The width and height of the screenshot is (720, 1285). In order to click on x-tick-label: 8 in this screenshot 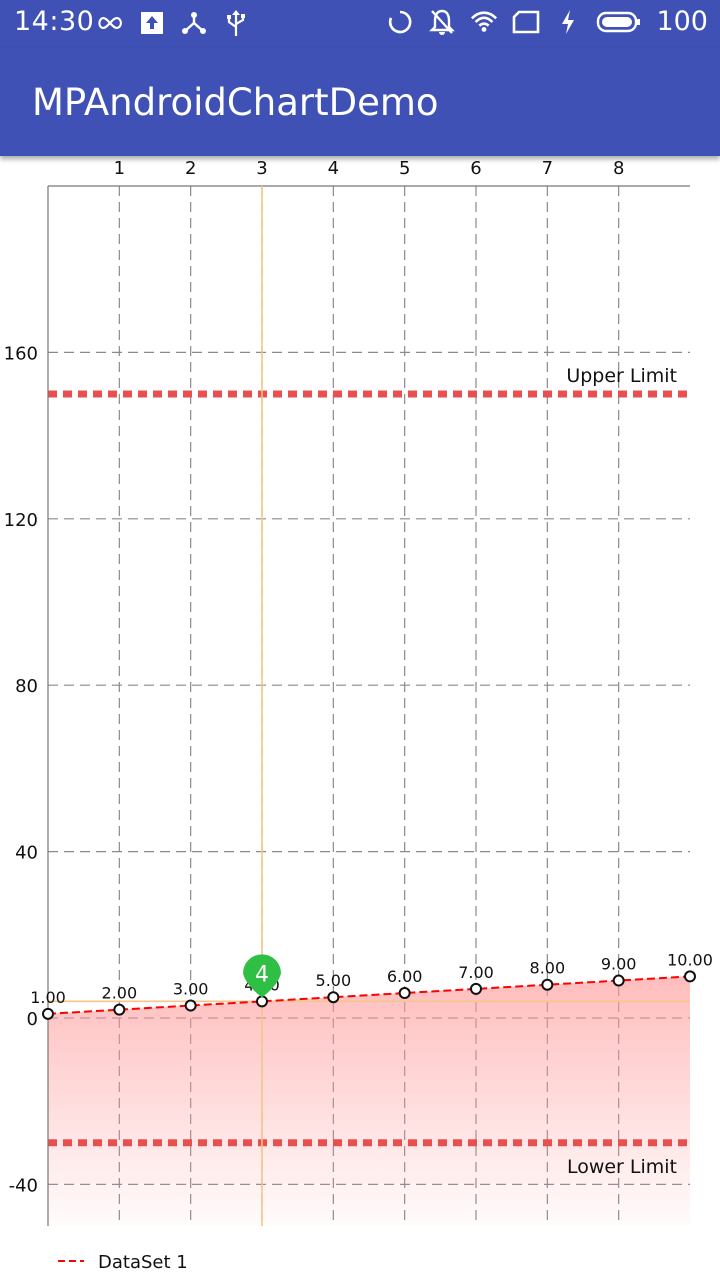, I will do `click(618, 168)`.